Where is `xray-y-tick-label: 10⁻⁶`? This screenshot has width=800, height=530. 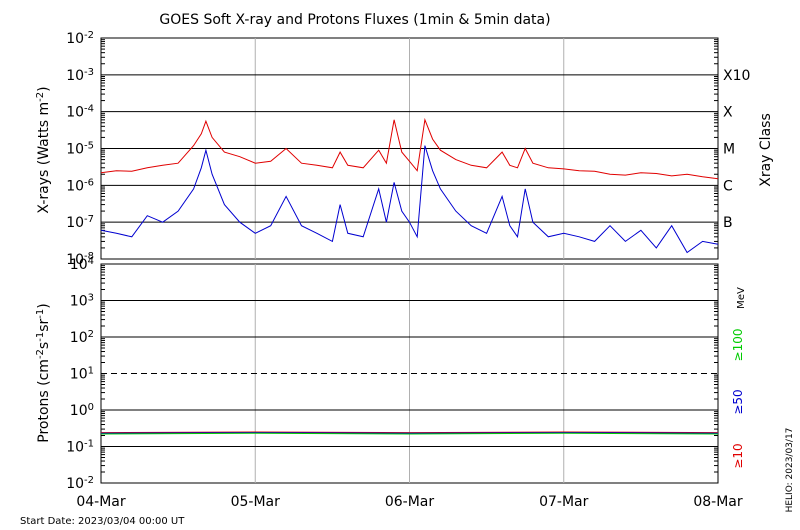
xray-y-tick-label: 10⁻⁶ is located at coordinates (80, 186).